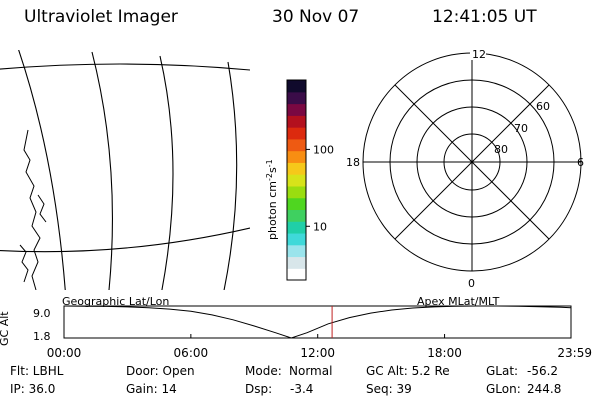 This screenshot has width=600, height=404. Describe the element at coordinates (191, 353) in the screenshot. I see `xtick-label: 06:00` at that location.